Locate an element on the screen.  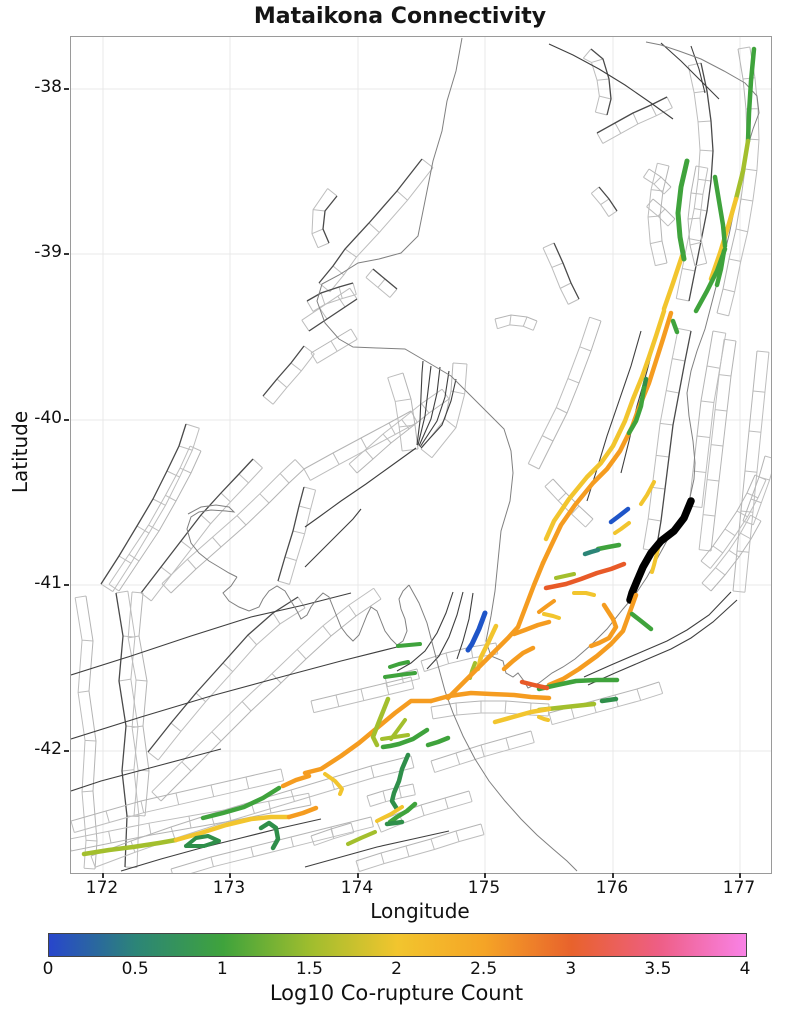
colorbar-tick-label: 3.5 is located at coordinates (658, 969).